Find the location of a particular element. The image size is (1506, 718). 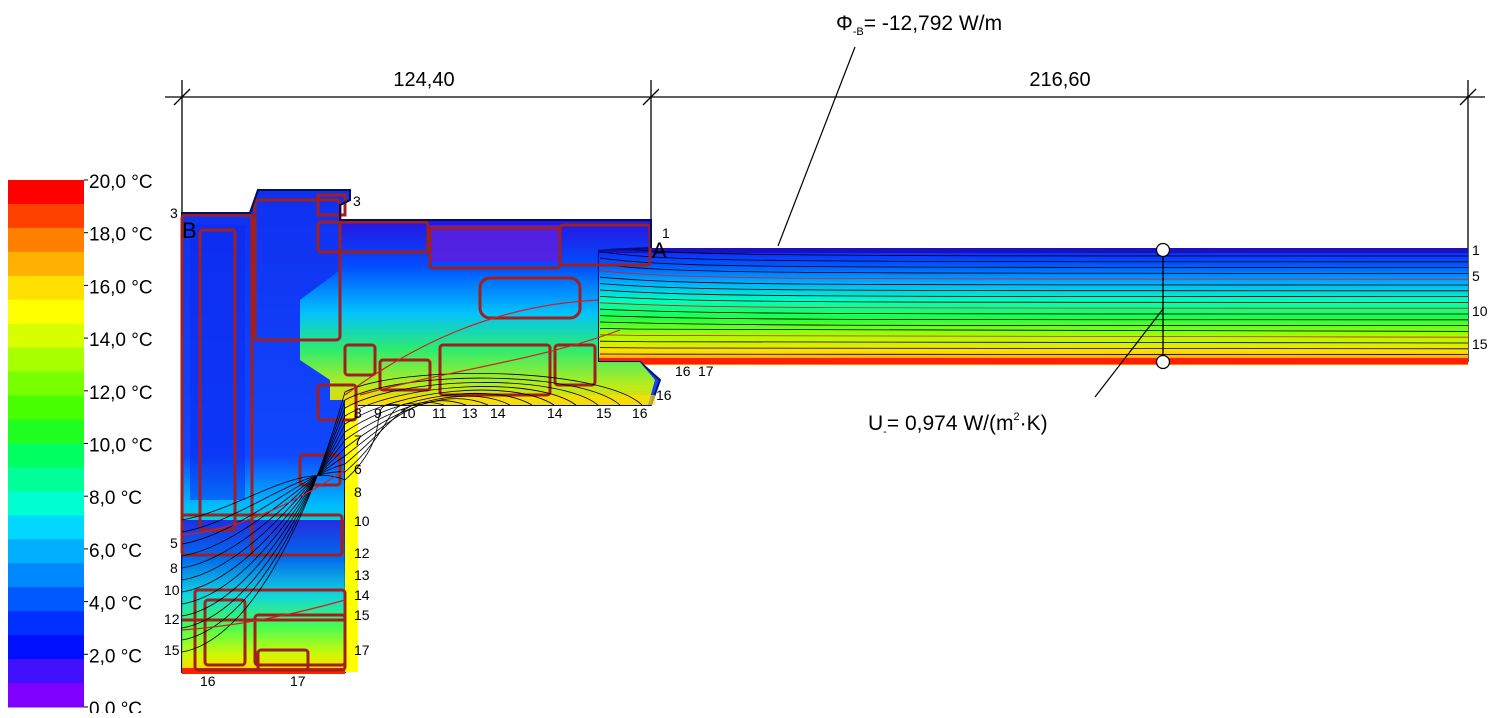

flux-label: Φ-B= -12,792 W/m is located at coordinates (919, 25).